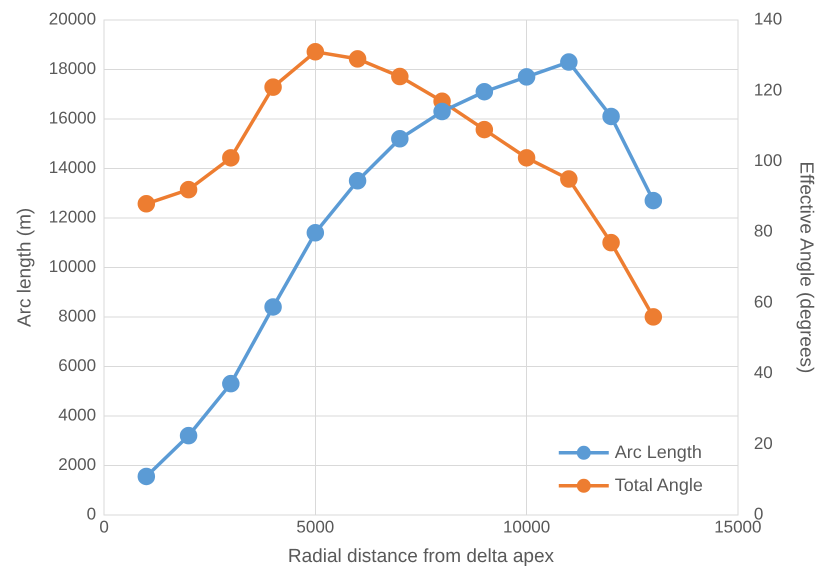 This screenshot has width=831, height=582. I want to click on x-tick-label: 0, so click(104, 527).